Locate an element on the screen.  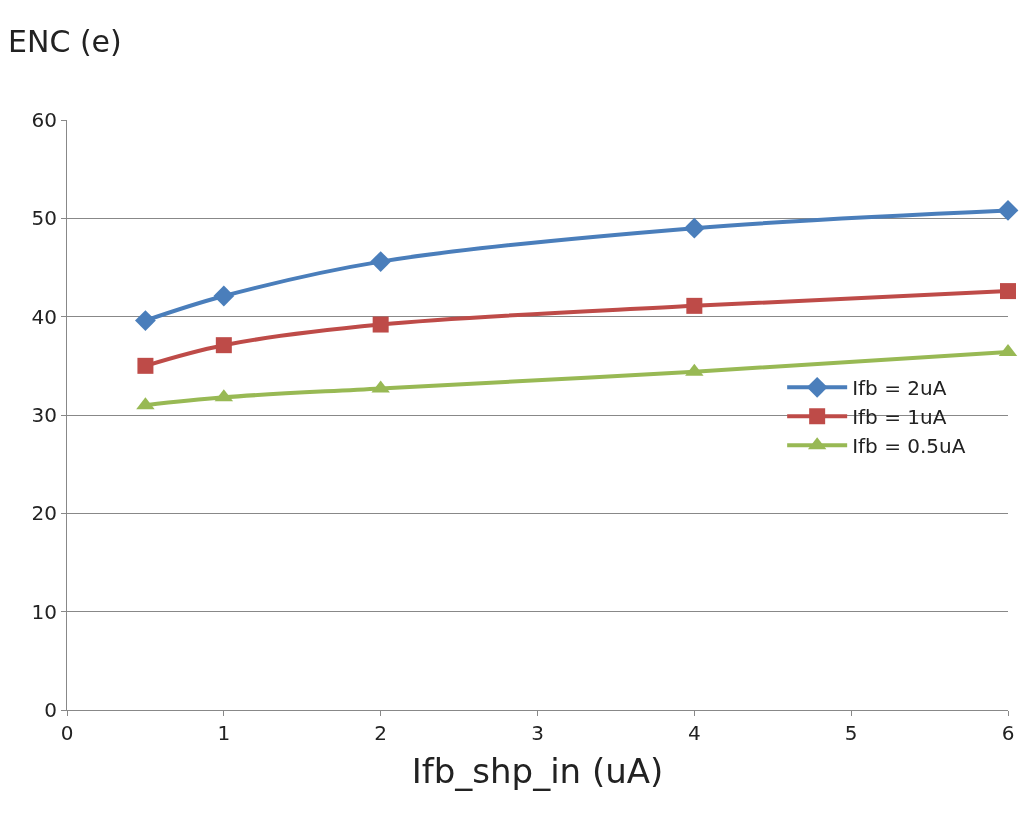
y-tick-label: 20 is located at coordinates (44, 513).